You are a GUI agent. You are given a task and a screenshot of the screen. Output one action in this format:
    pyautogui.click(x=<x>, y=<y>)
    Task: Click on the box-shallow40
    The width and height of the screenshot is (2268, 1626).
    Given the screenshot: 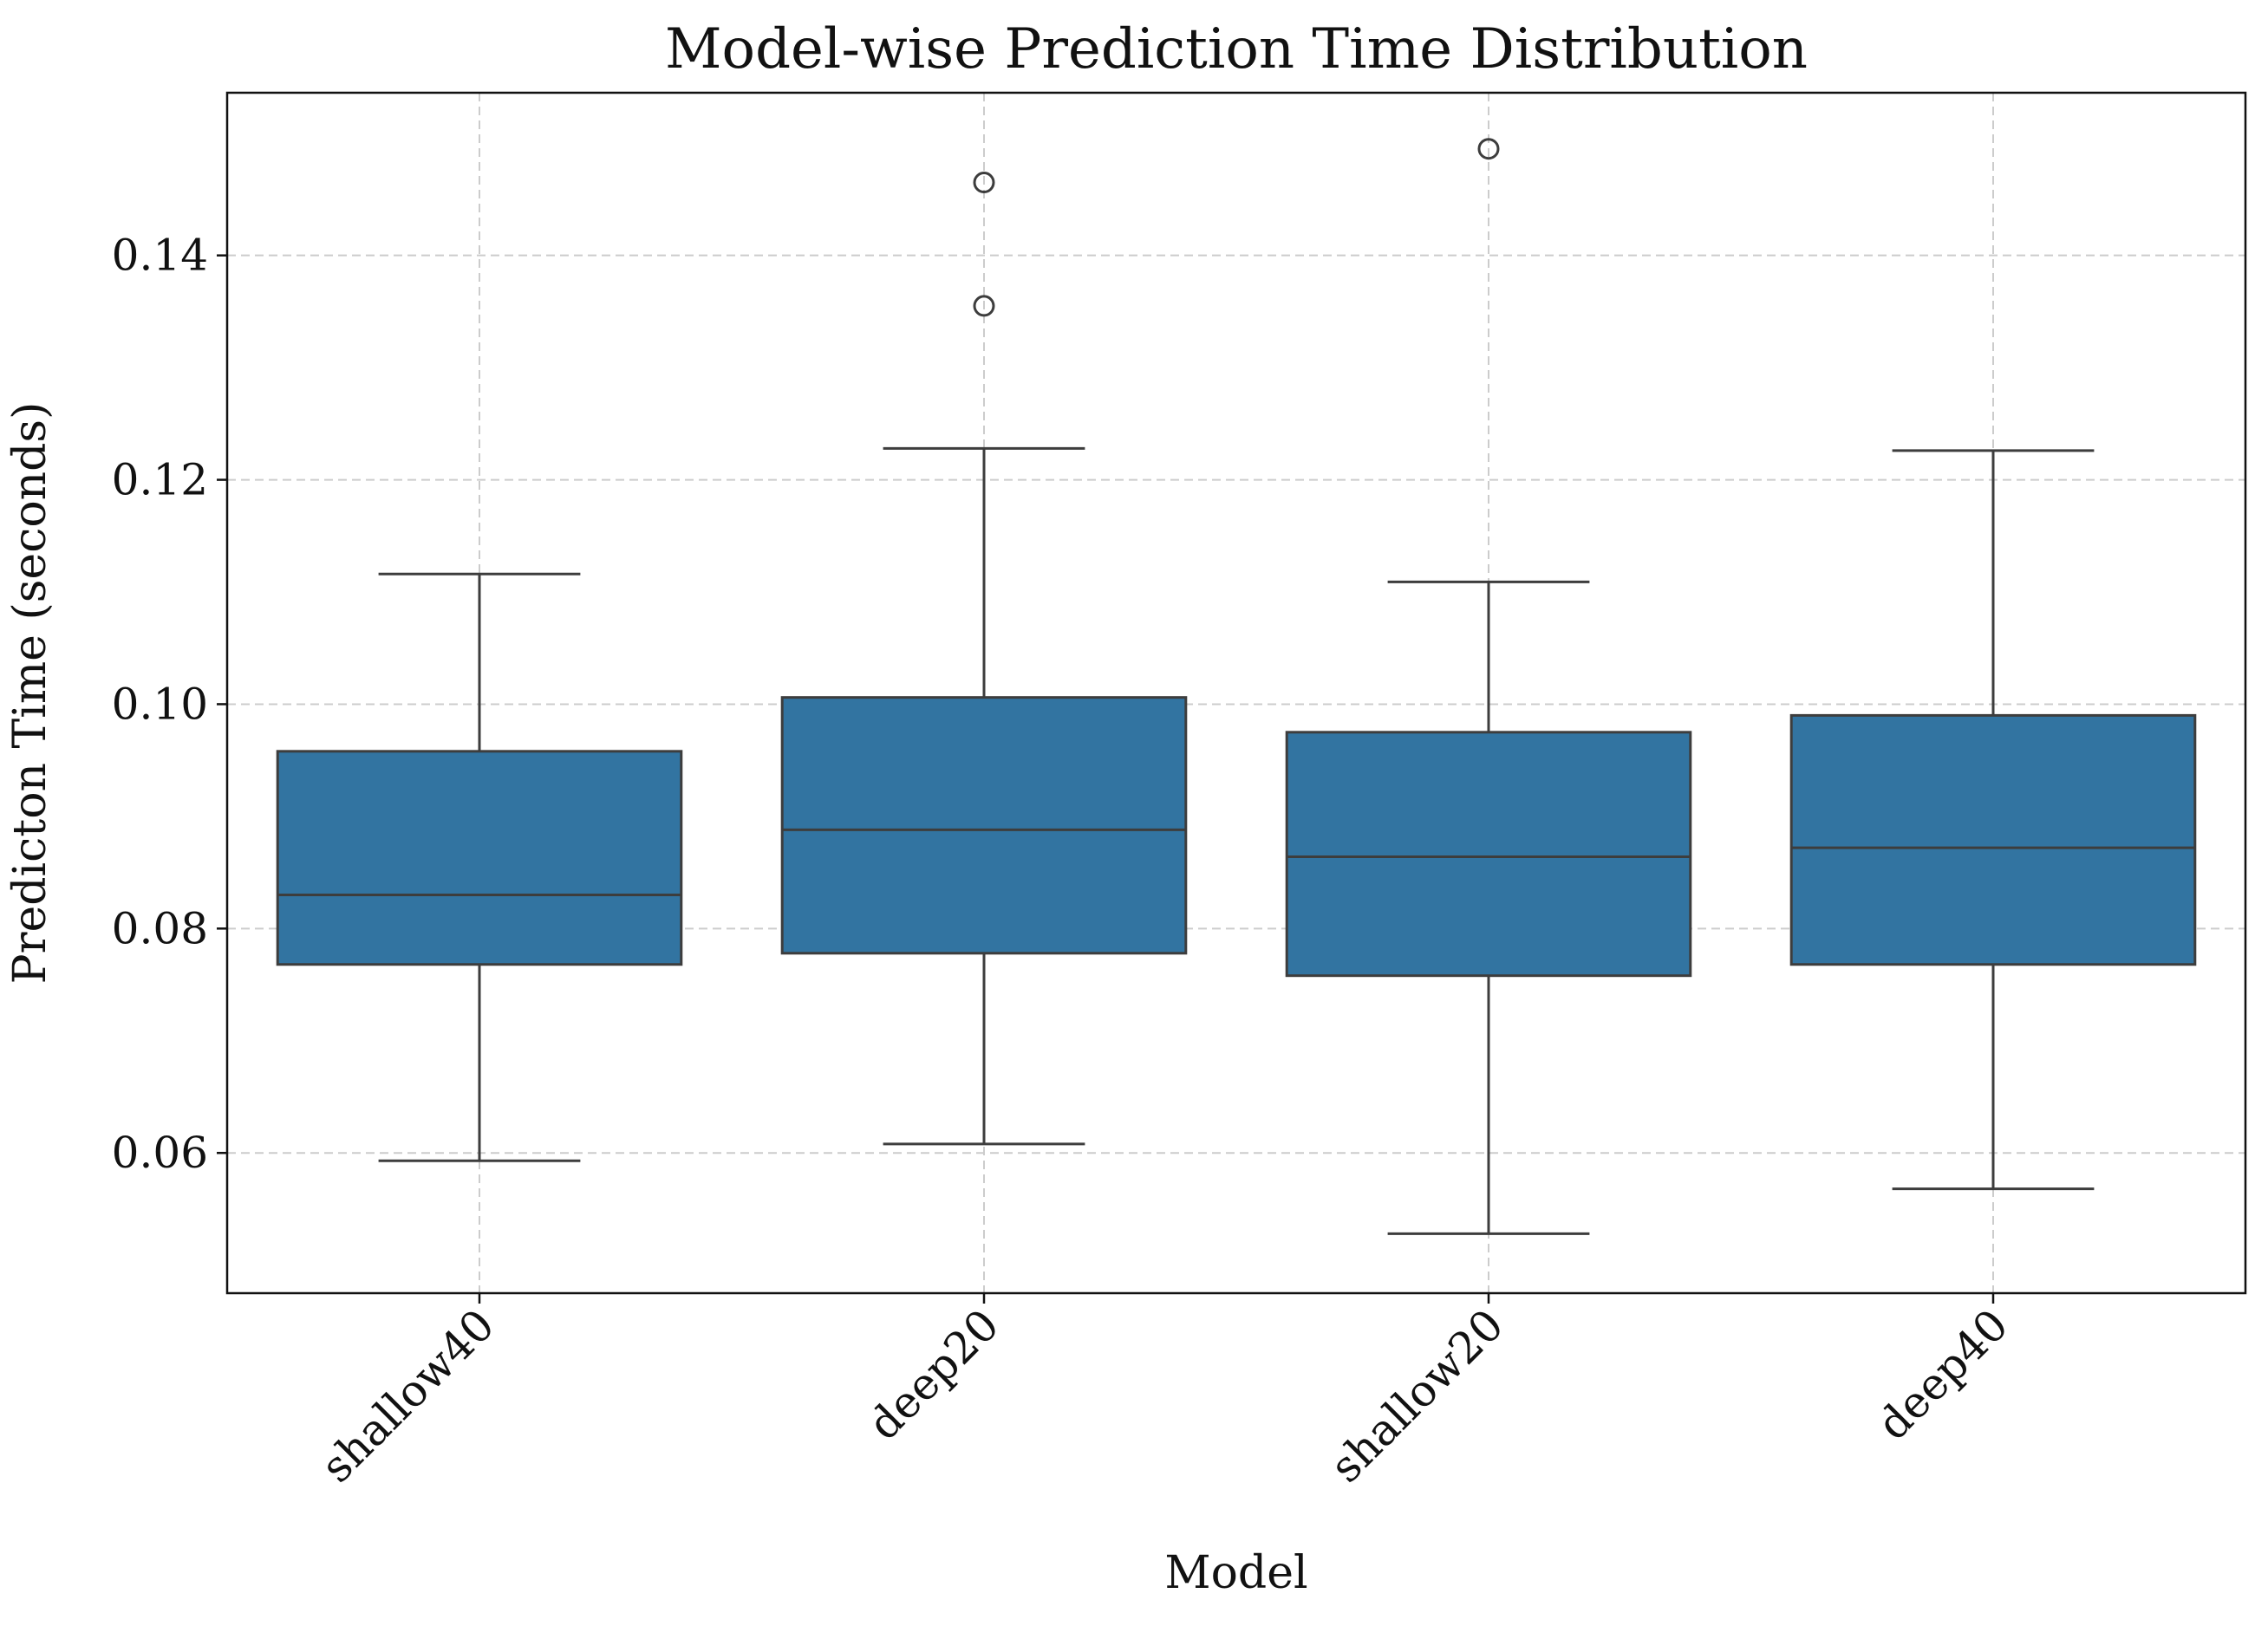 What is the action you would take?
    pyautogui.click(x=480, y=867)
    